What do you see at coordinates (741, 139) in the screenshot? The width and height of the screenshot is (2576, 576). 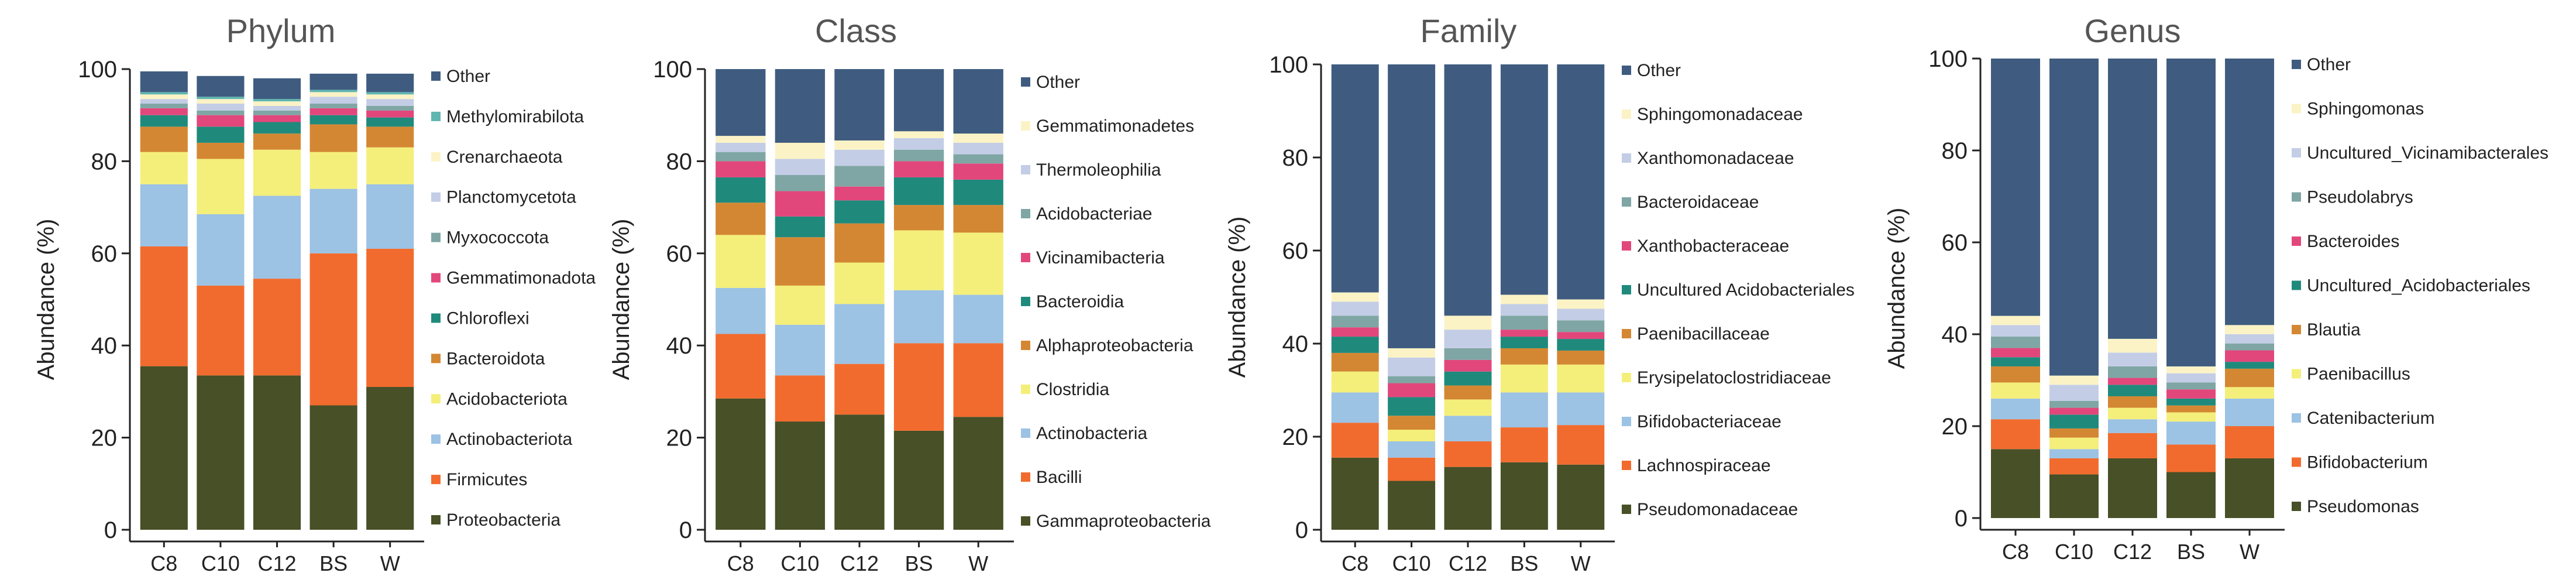 I see `bar-segment-gemmatimonadetes-c8` at bounding box center [741, 139].